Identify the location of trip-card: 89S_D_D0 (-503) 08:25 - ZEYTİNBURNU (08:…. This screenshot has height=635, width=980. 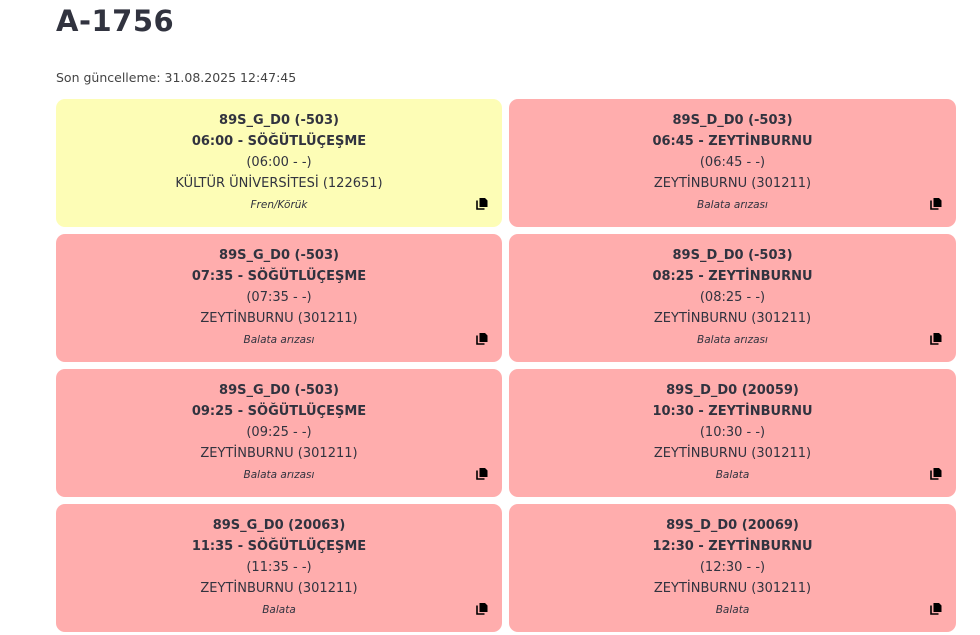
(732, 298).